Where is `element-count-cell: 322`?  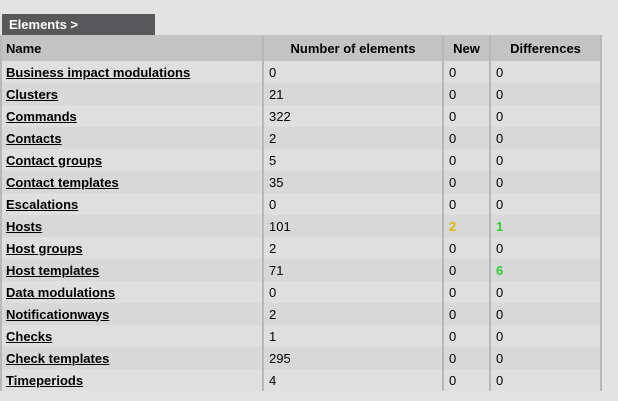 element-count-cell: 322 is located at coordinates (353, 116).